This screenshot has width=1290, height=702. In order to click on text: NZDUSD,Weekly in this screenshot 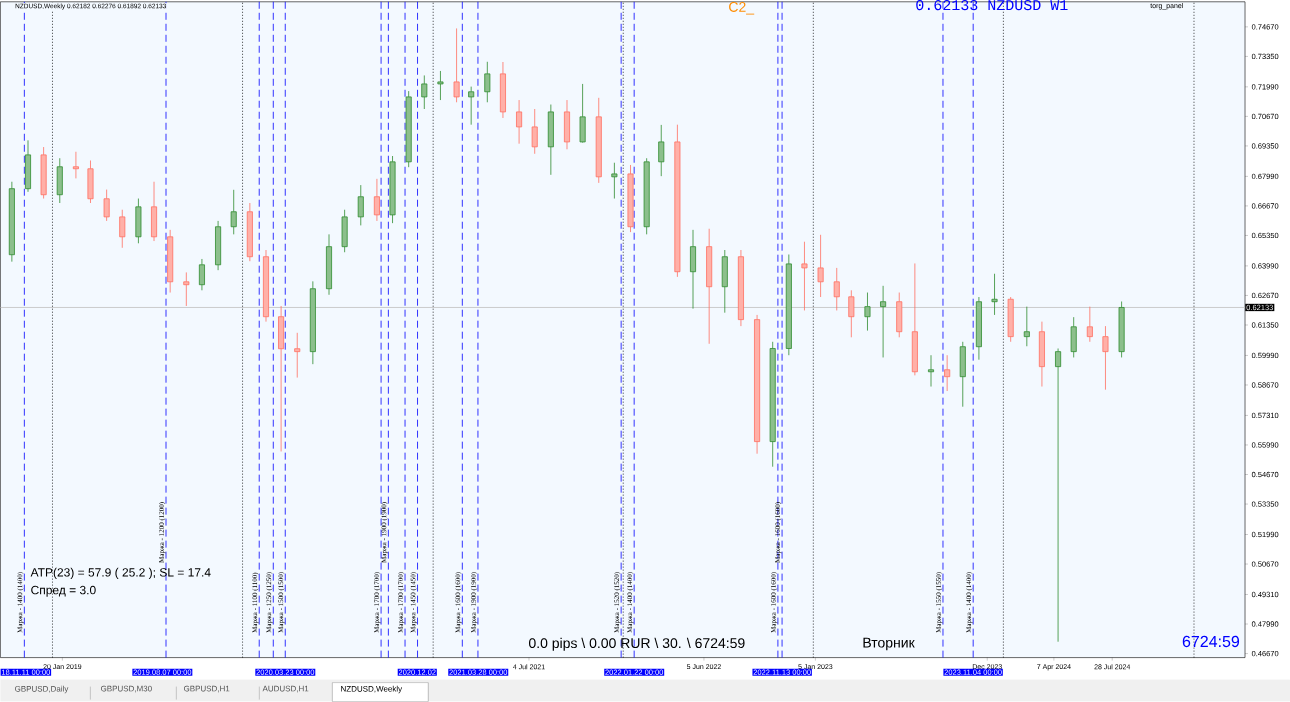, I will do `click(372, 689)`.